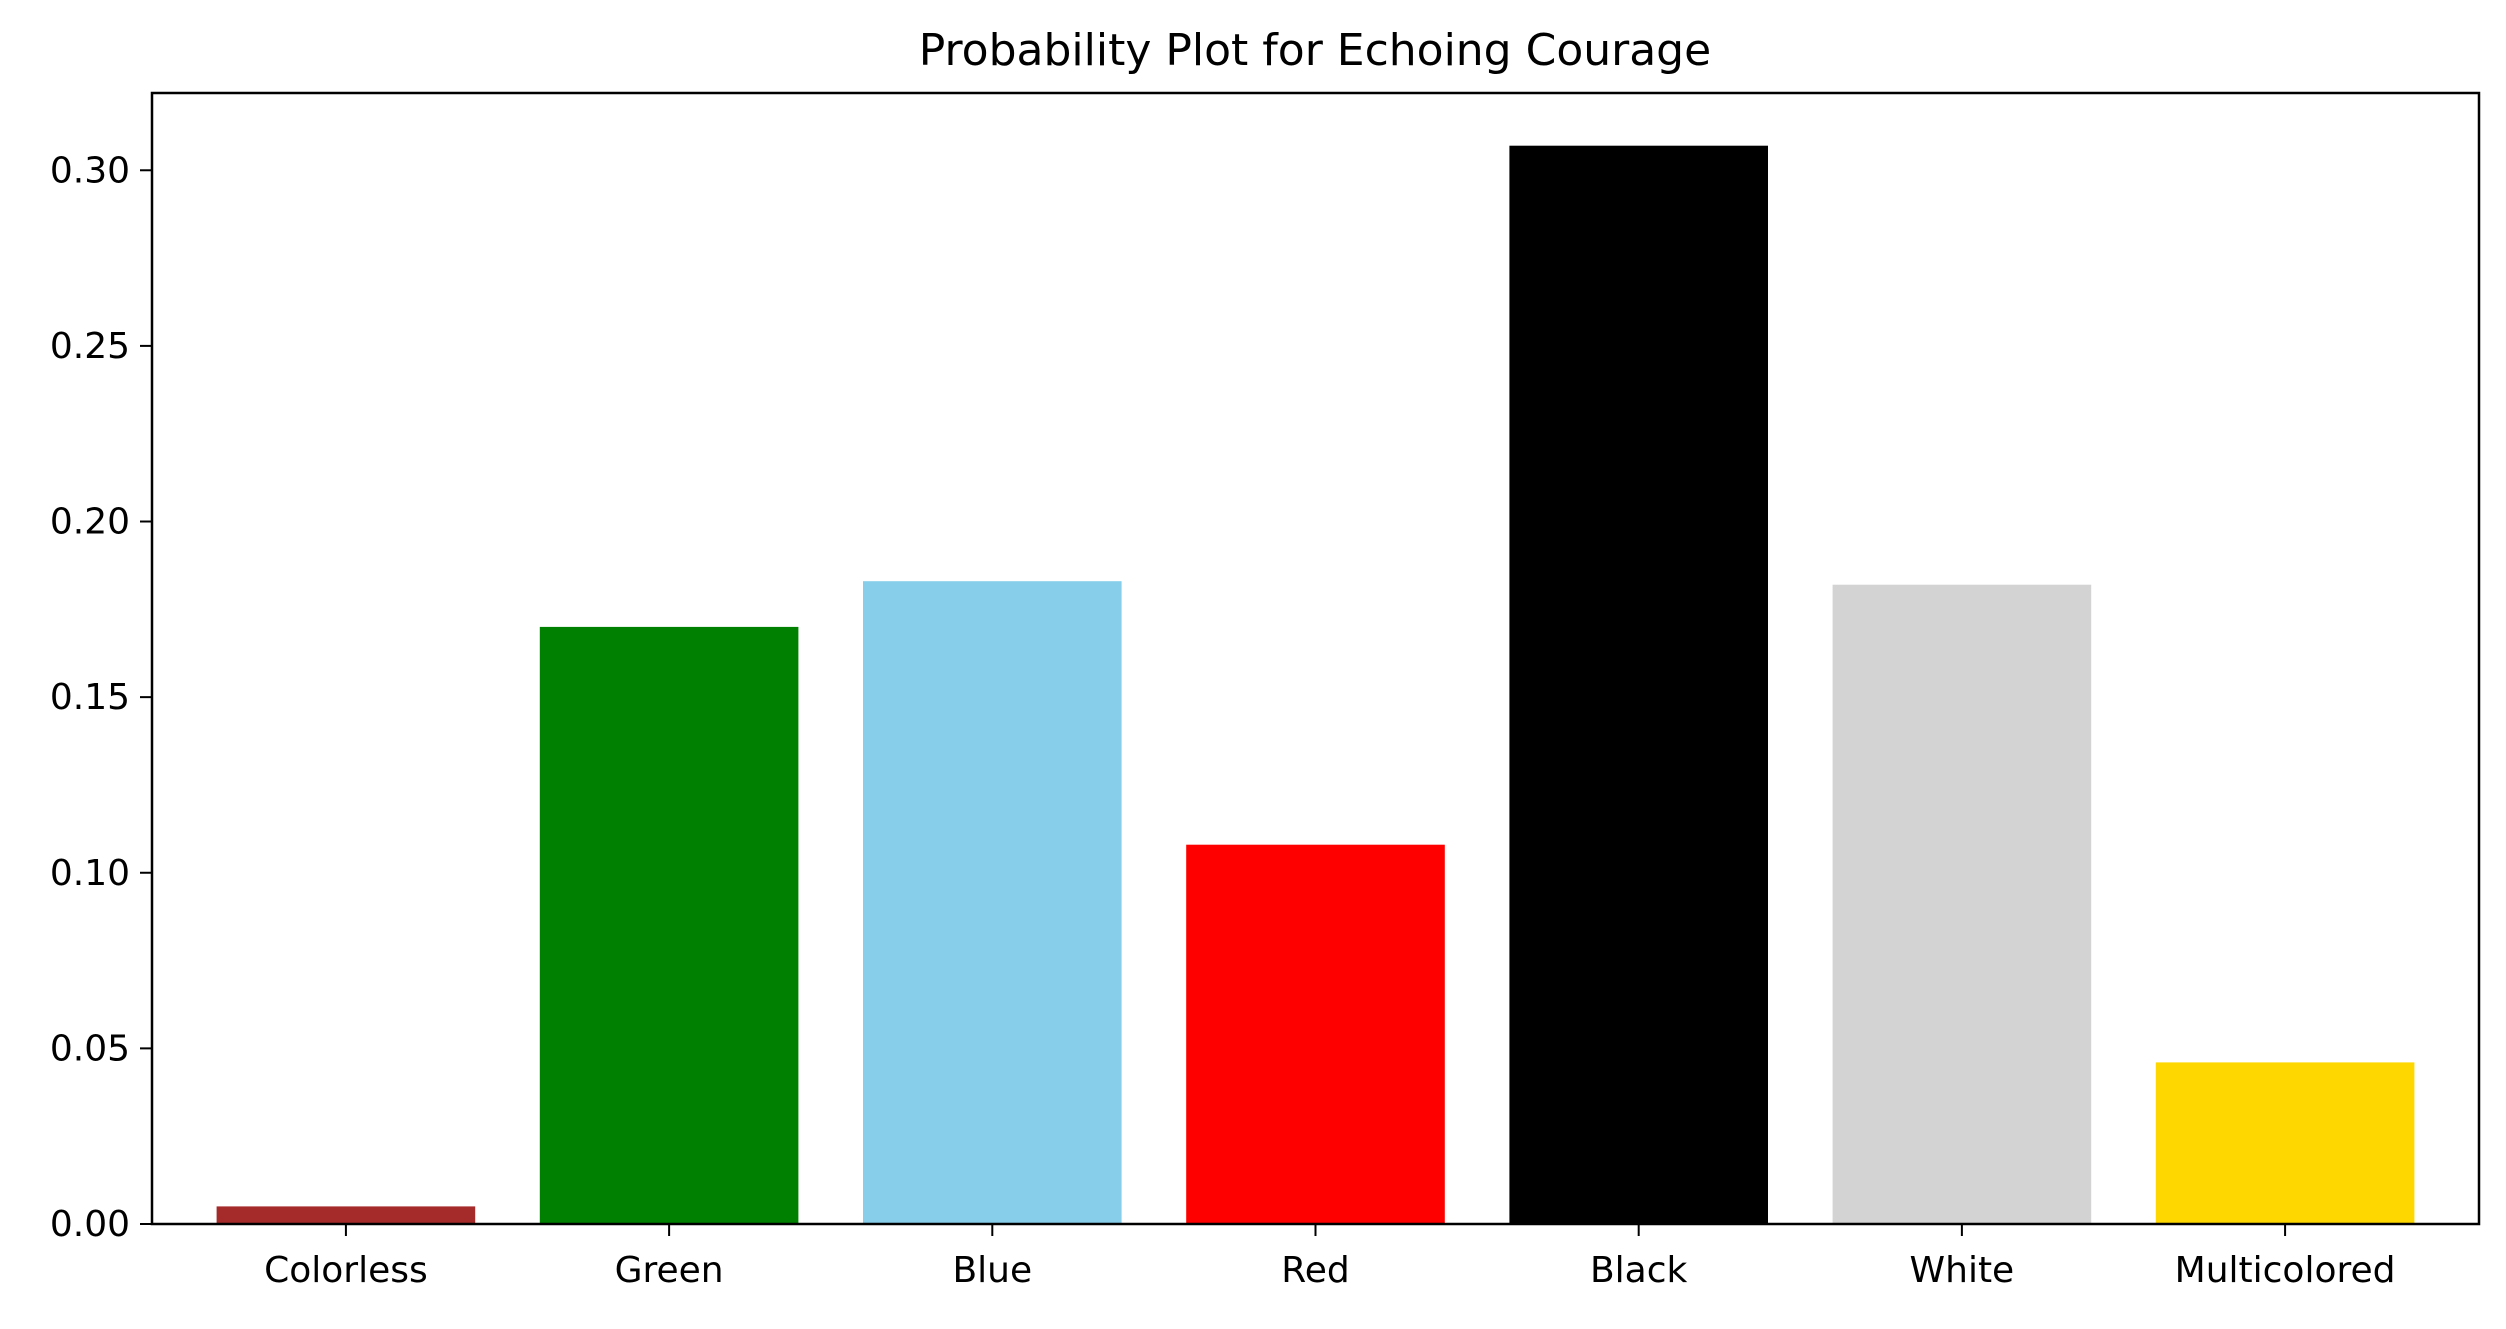  What do you see at coordinates (1315, 1270) in the screenshot?
I see `x-tick-label: Red` at bounding box center [1315, 1270].